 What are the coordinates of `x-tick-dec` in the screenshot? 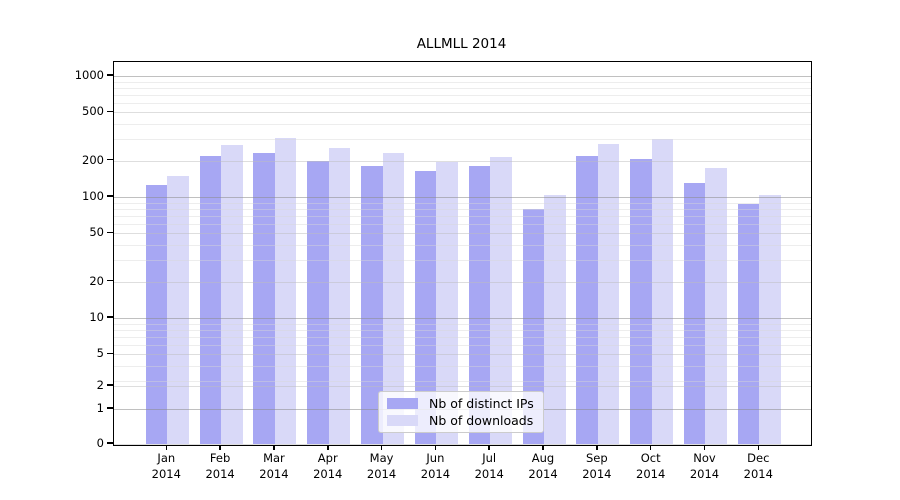 It's located at (758, 447).